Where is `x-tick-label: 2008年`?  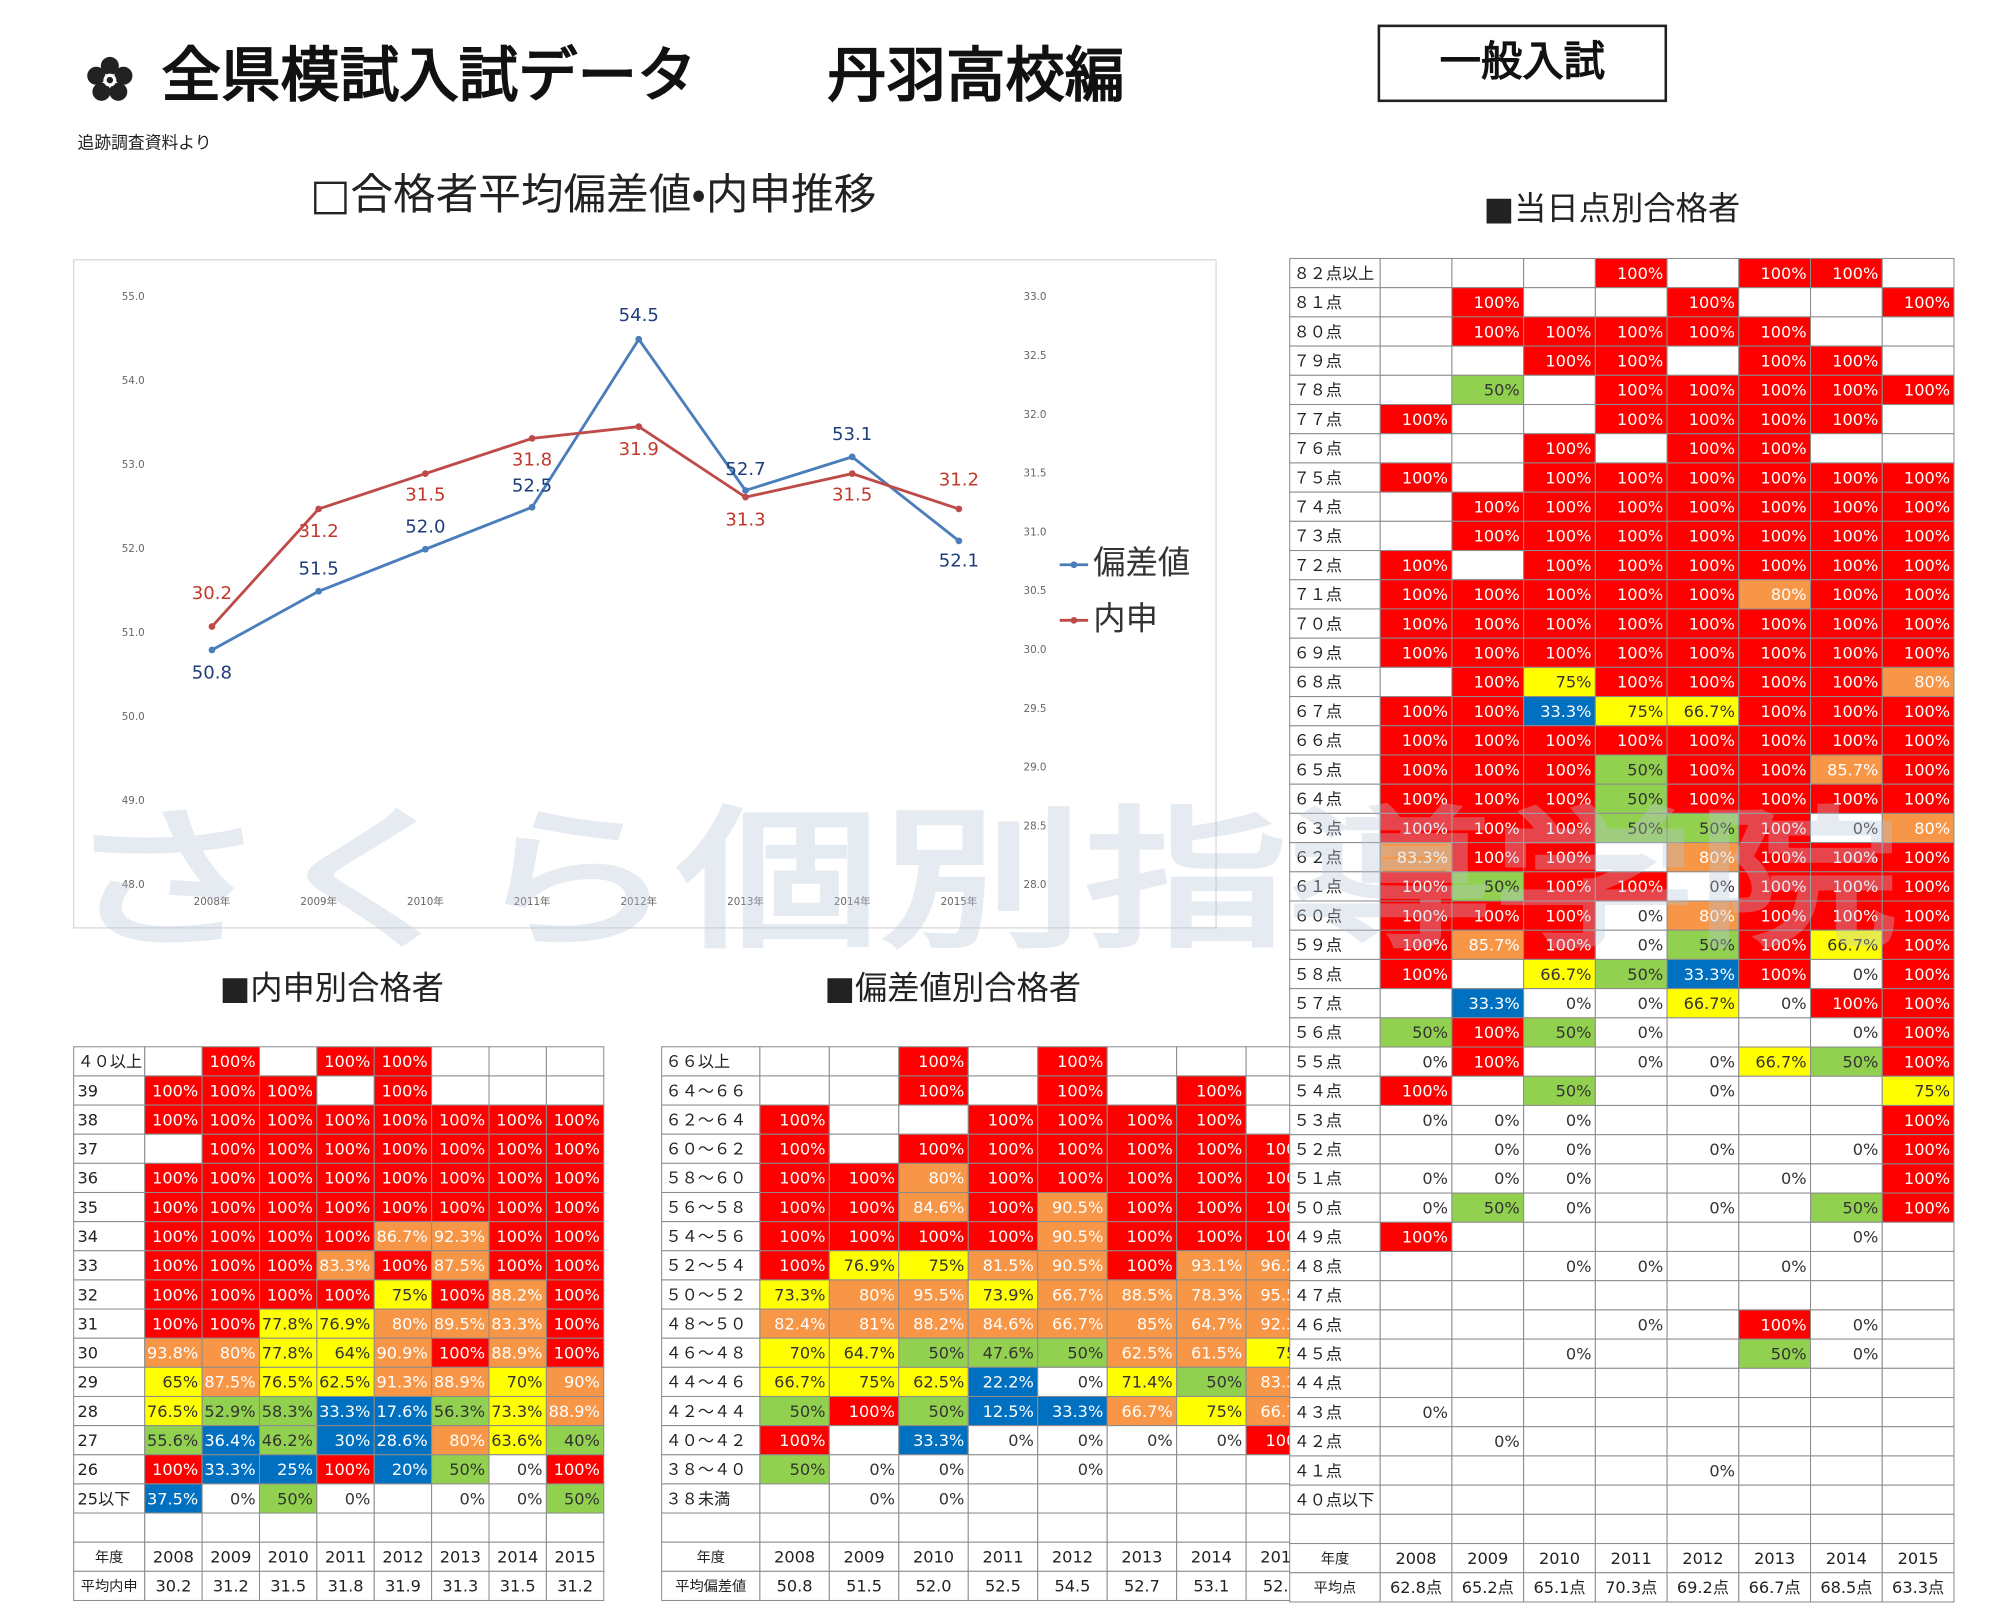 x-tick-label: 2008年 is located at coordinates (212, 901).